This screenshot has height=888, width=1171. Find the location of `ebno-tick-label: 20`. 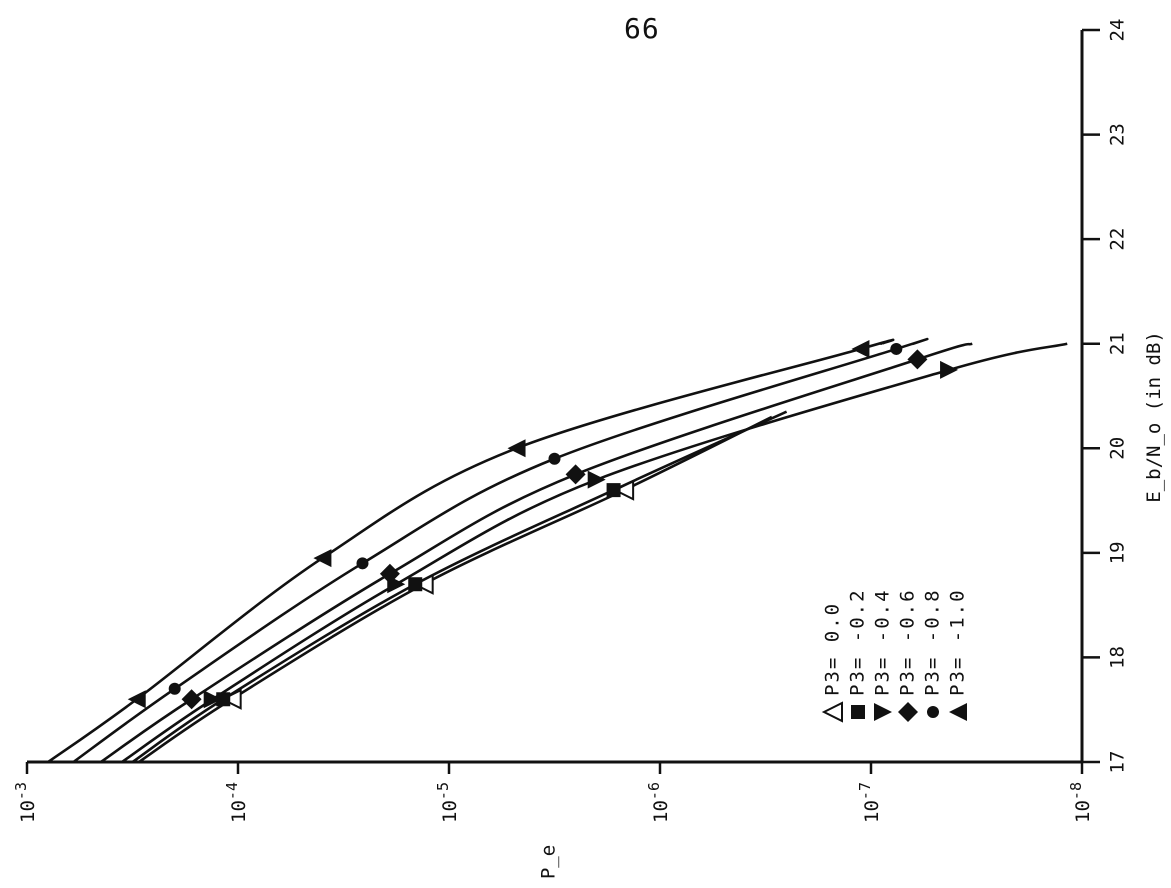

ebno-tick-label: 20 is located at coordinates (1118, 448).